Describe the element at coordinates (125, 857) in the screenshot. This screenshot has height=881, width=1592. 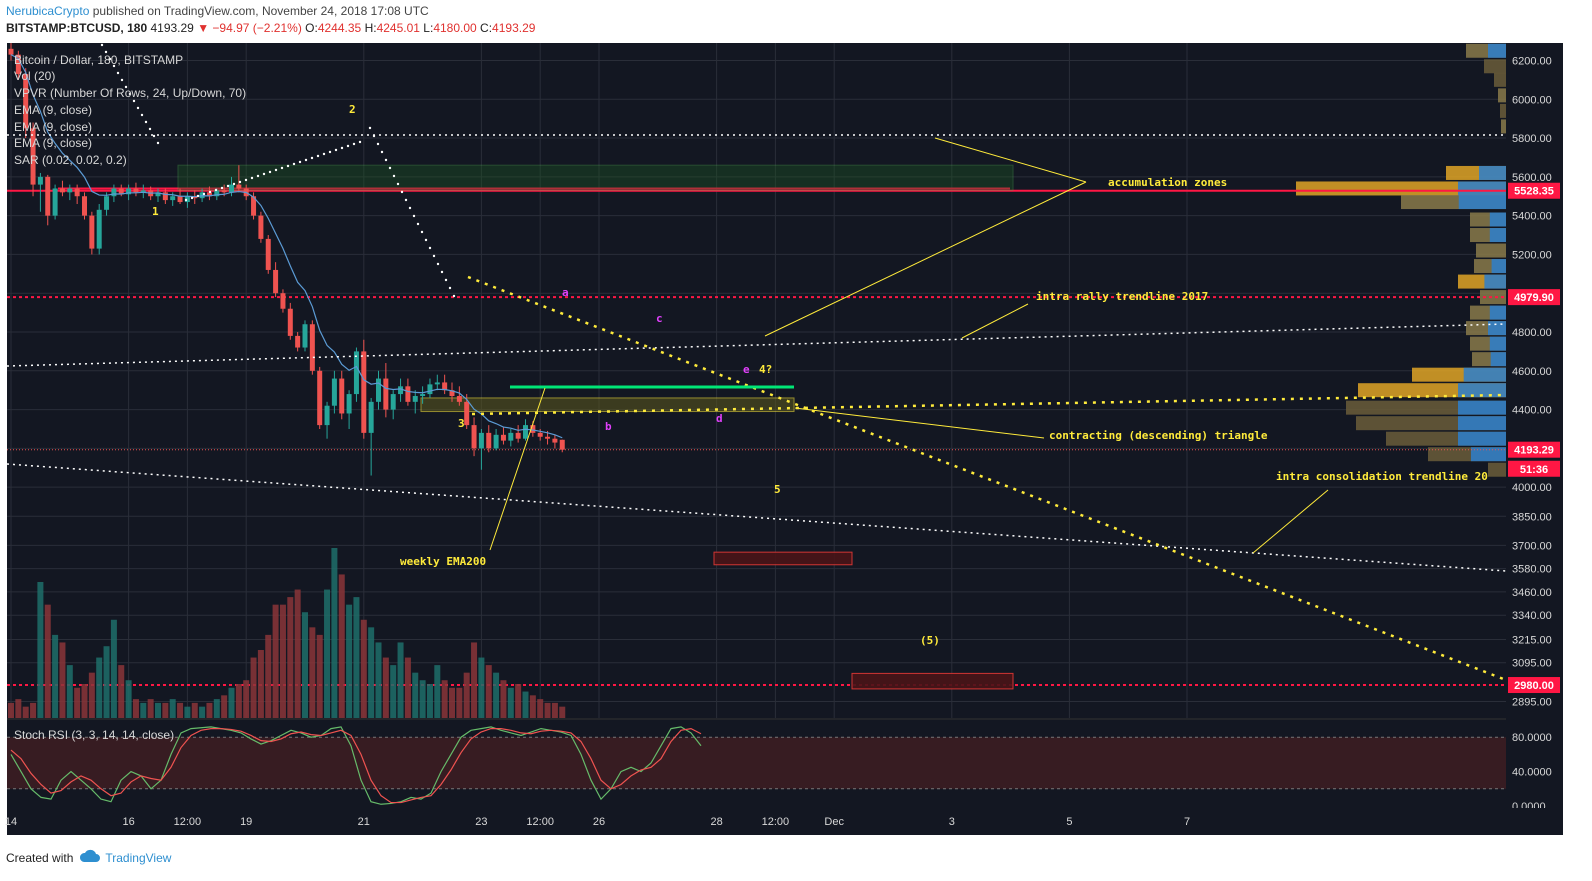
I see `tradingview-link: TradingView` at that location.